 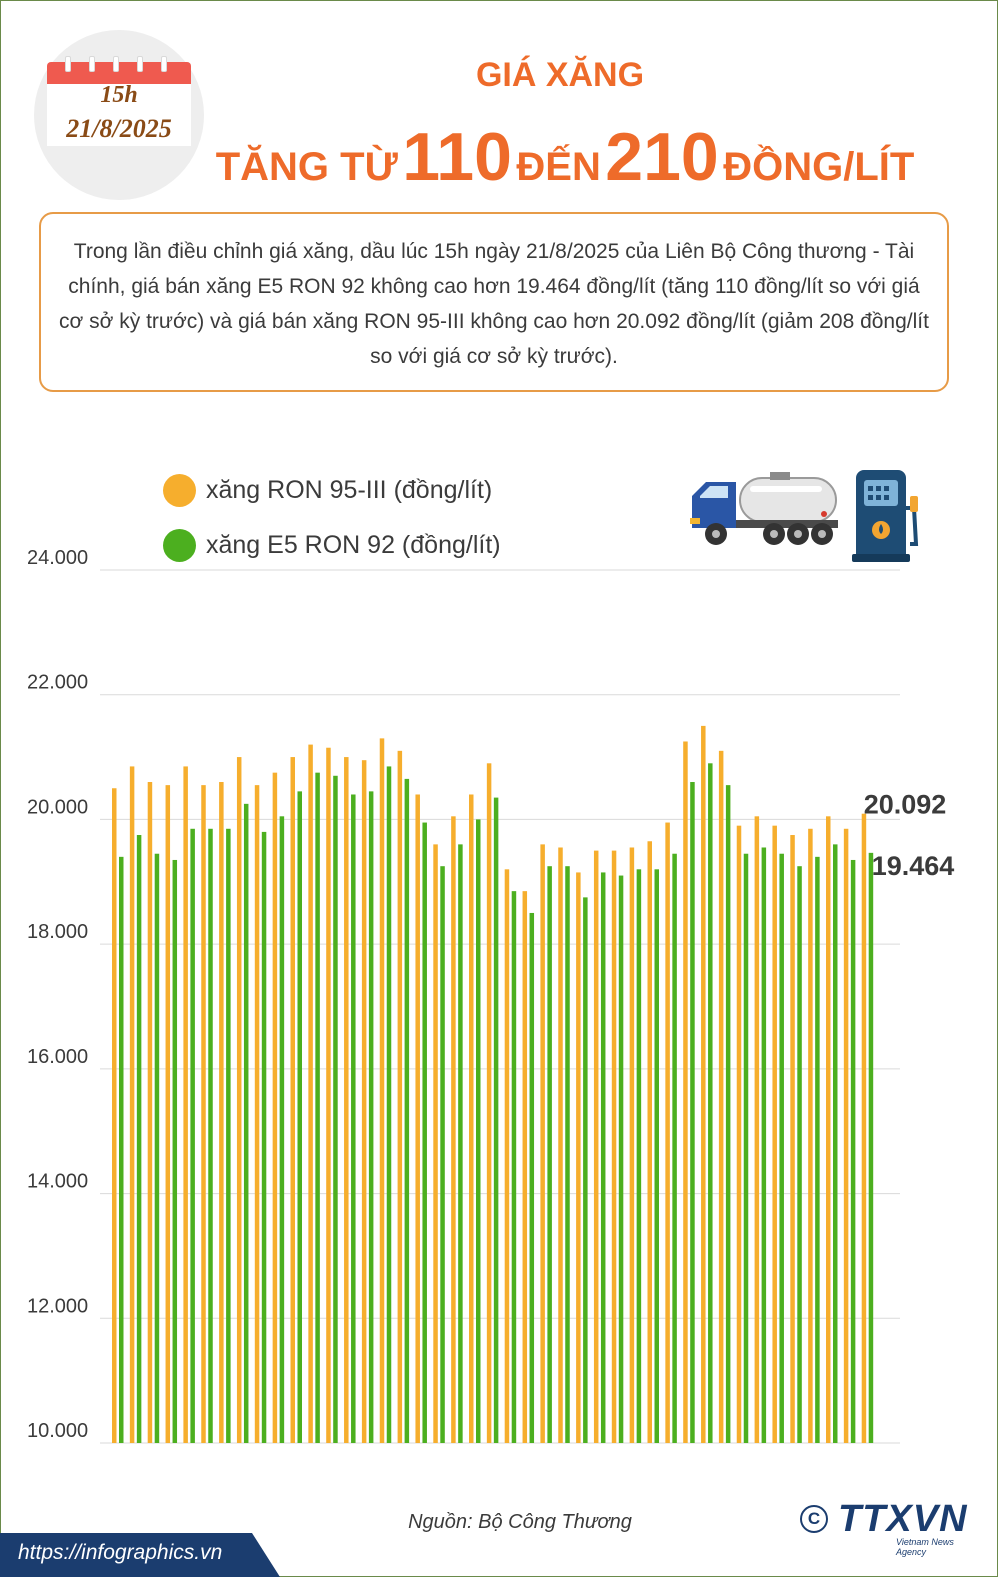 I want to click on legend-label-e5: xăng E5 RON 92 (đồng/lít), so click(x=353, y=545).